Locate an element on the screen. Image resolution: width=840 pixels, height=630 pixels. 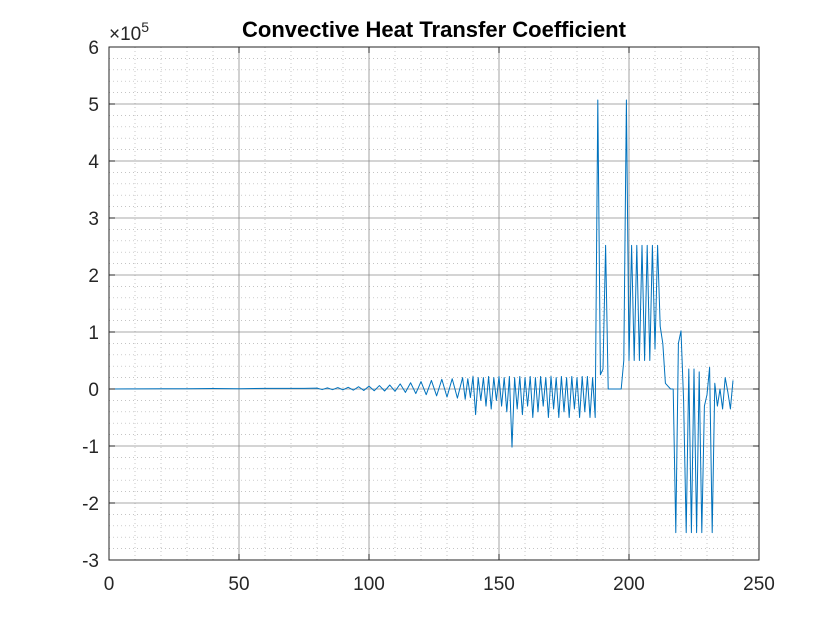
chart-title: Convective Heat Transfer Coefficient is located at coordinates (434, 29).